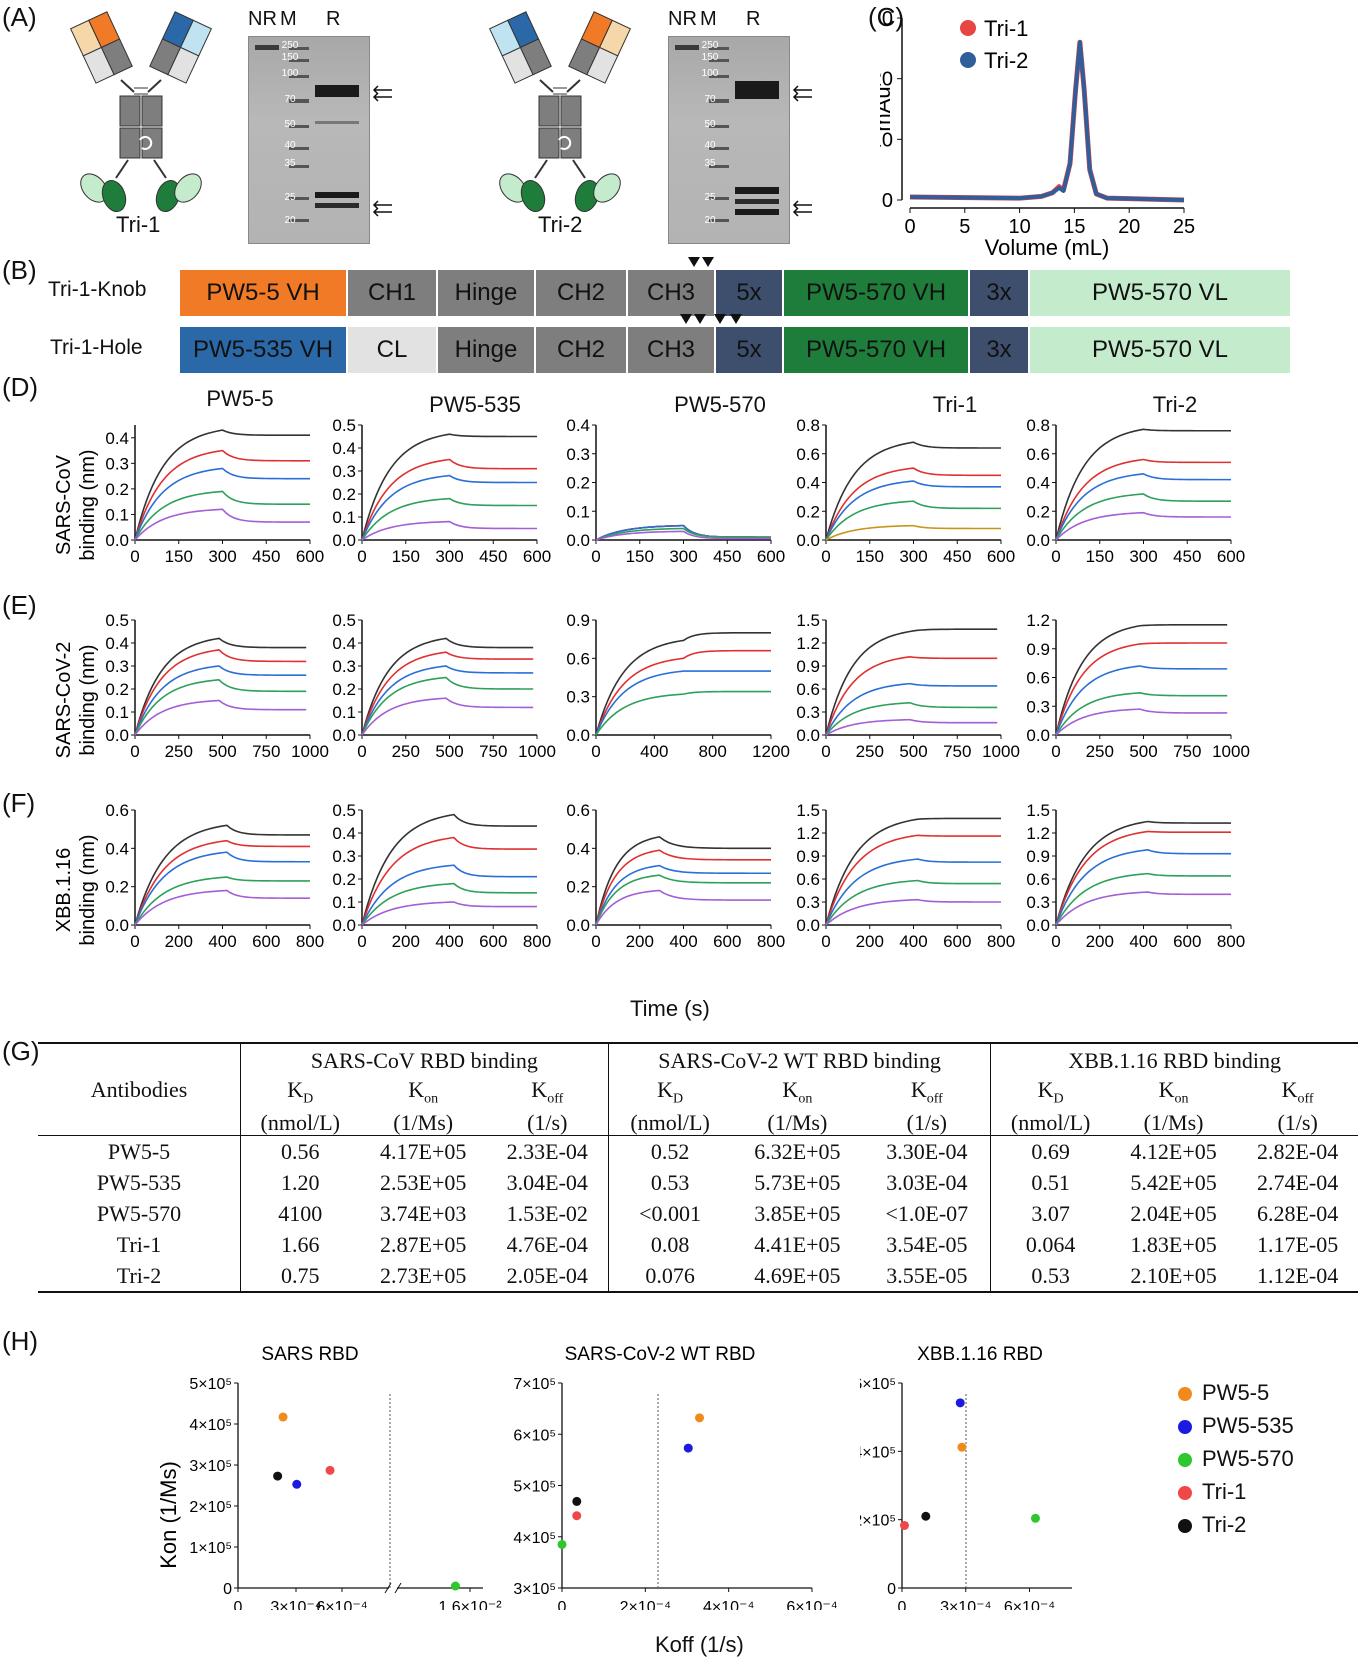 The image size is (1364, 1664). I want to click on ladder-label: 50, so click(710, 124).